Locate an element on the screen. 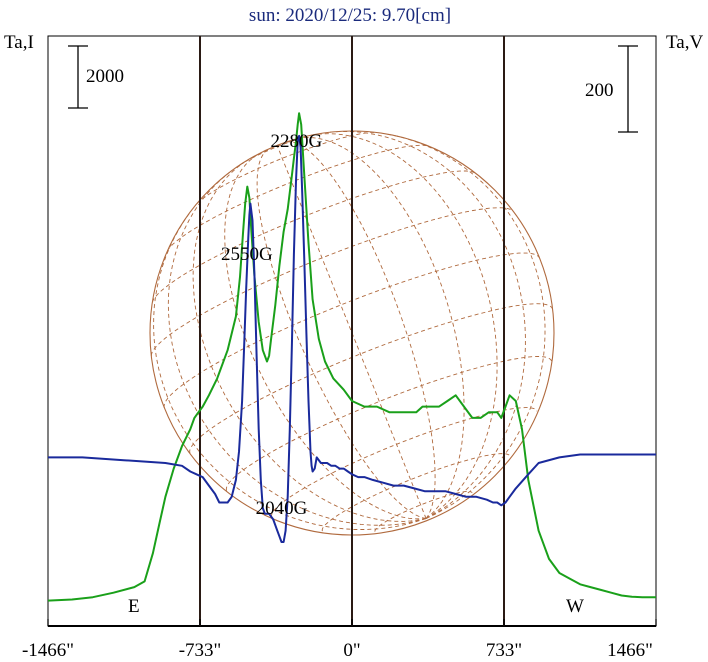  x-tick-label: -1466" is located at coordinates (48, 650).